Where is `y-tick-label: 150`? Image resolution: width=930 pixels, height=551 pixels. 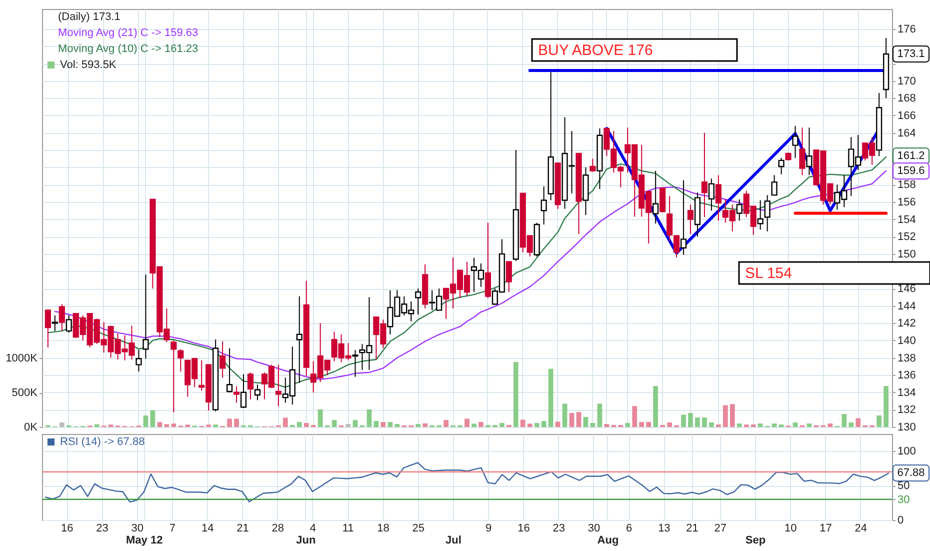 y-tick-label: 150 is located at coordinates (907, 254).